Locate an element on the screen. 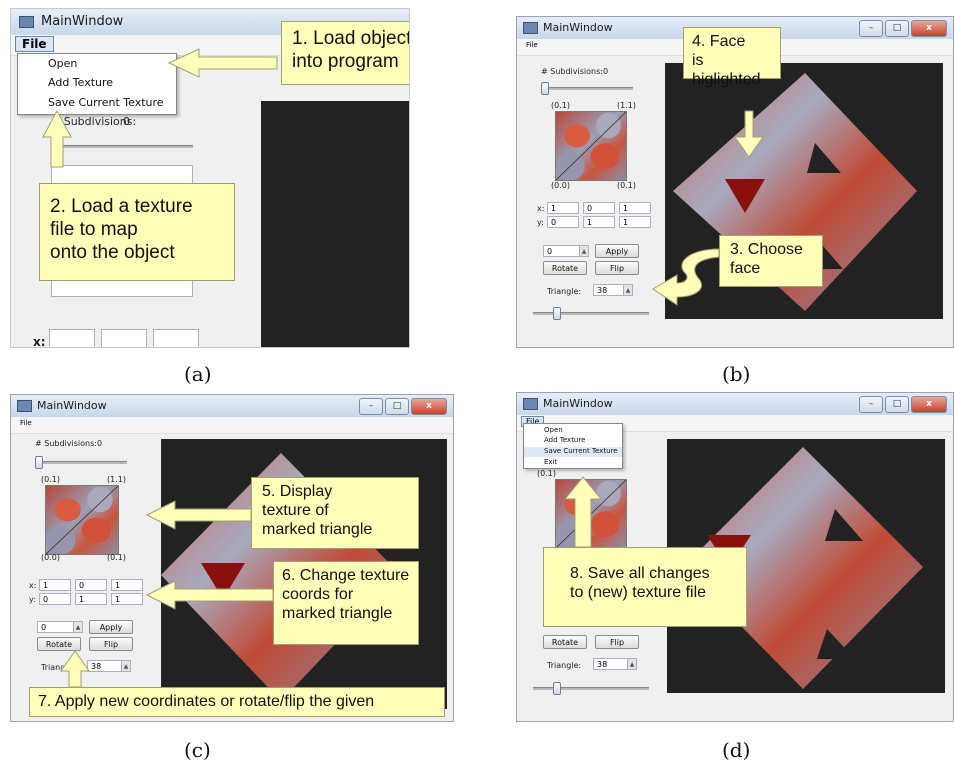  callout-1: 1. Load object into program is located at coordinates (345, 53).